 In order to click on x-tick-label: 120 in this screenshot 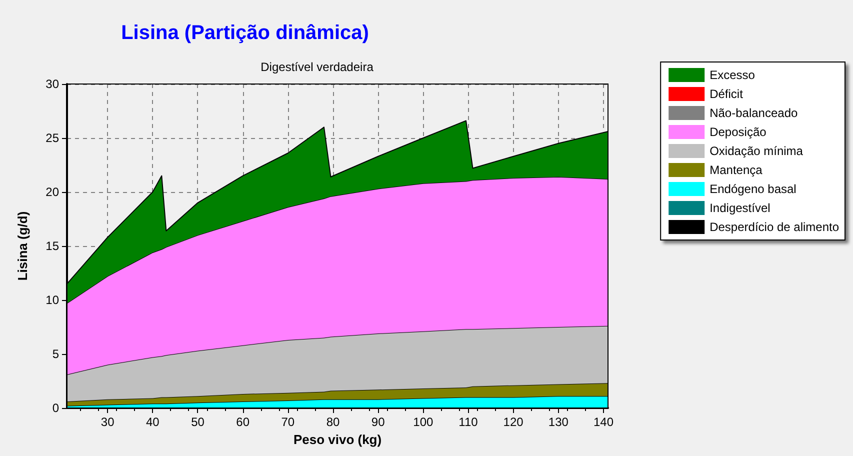, I will do `click(513, 422)`.